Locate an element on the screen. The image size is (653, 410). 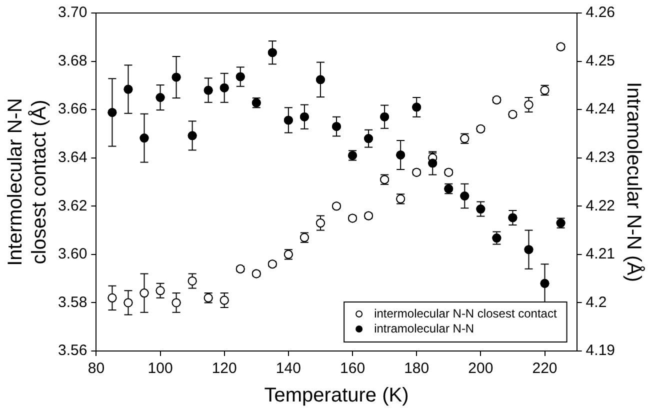
x-tick-label: 160 is located at coordinates (353, 369).